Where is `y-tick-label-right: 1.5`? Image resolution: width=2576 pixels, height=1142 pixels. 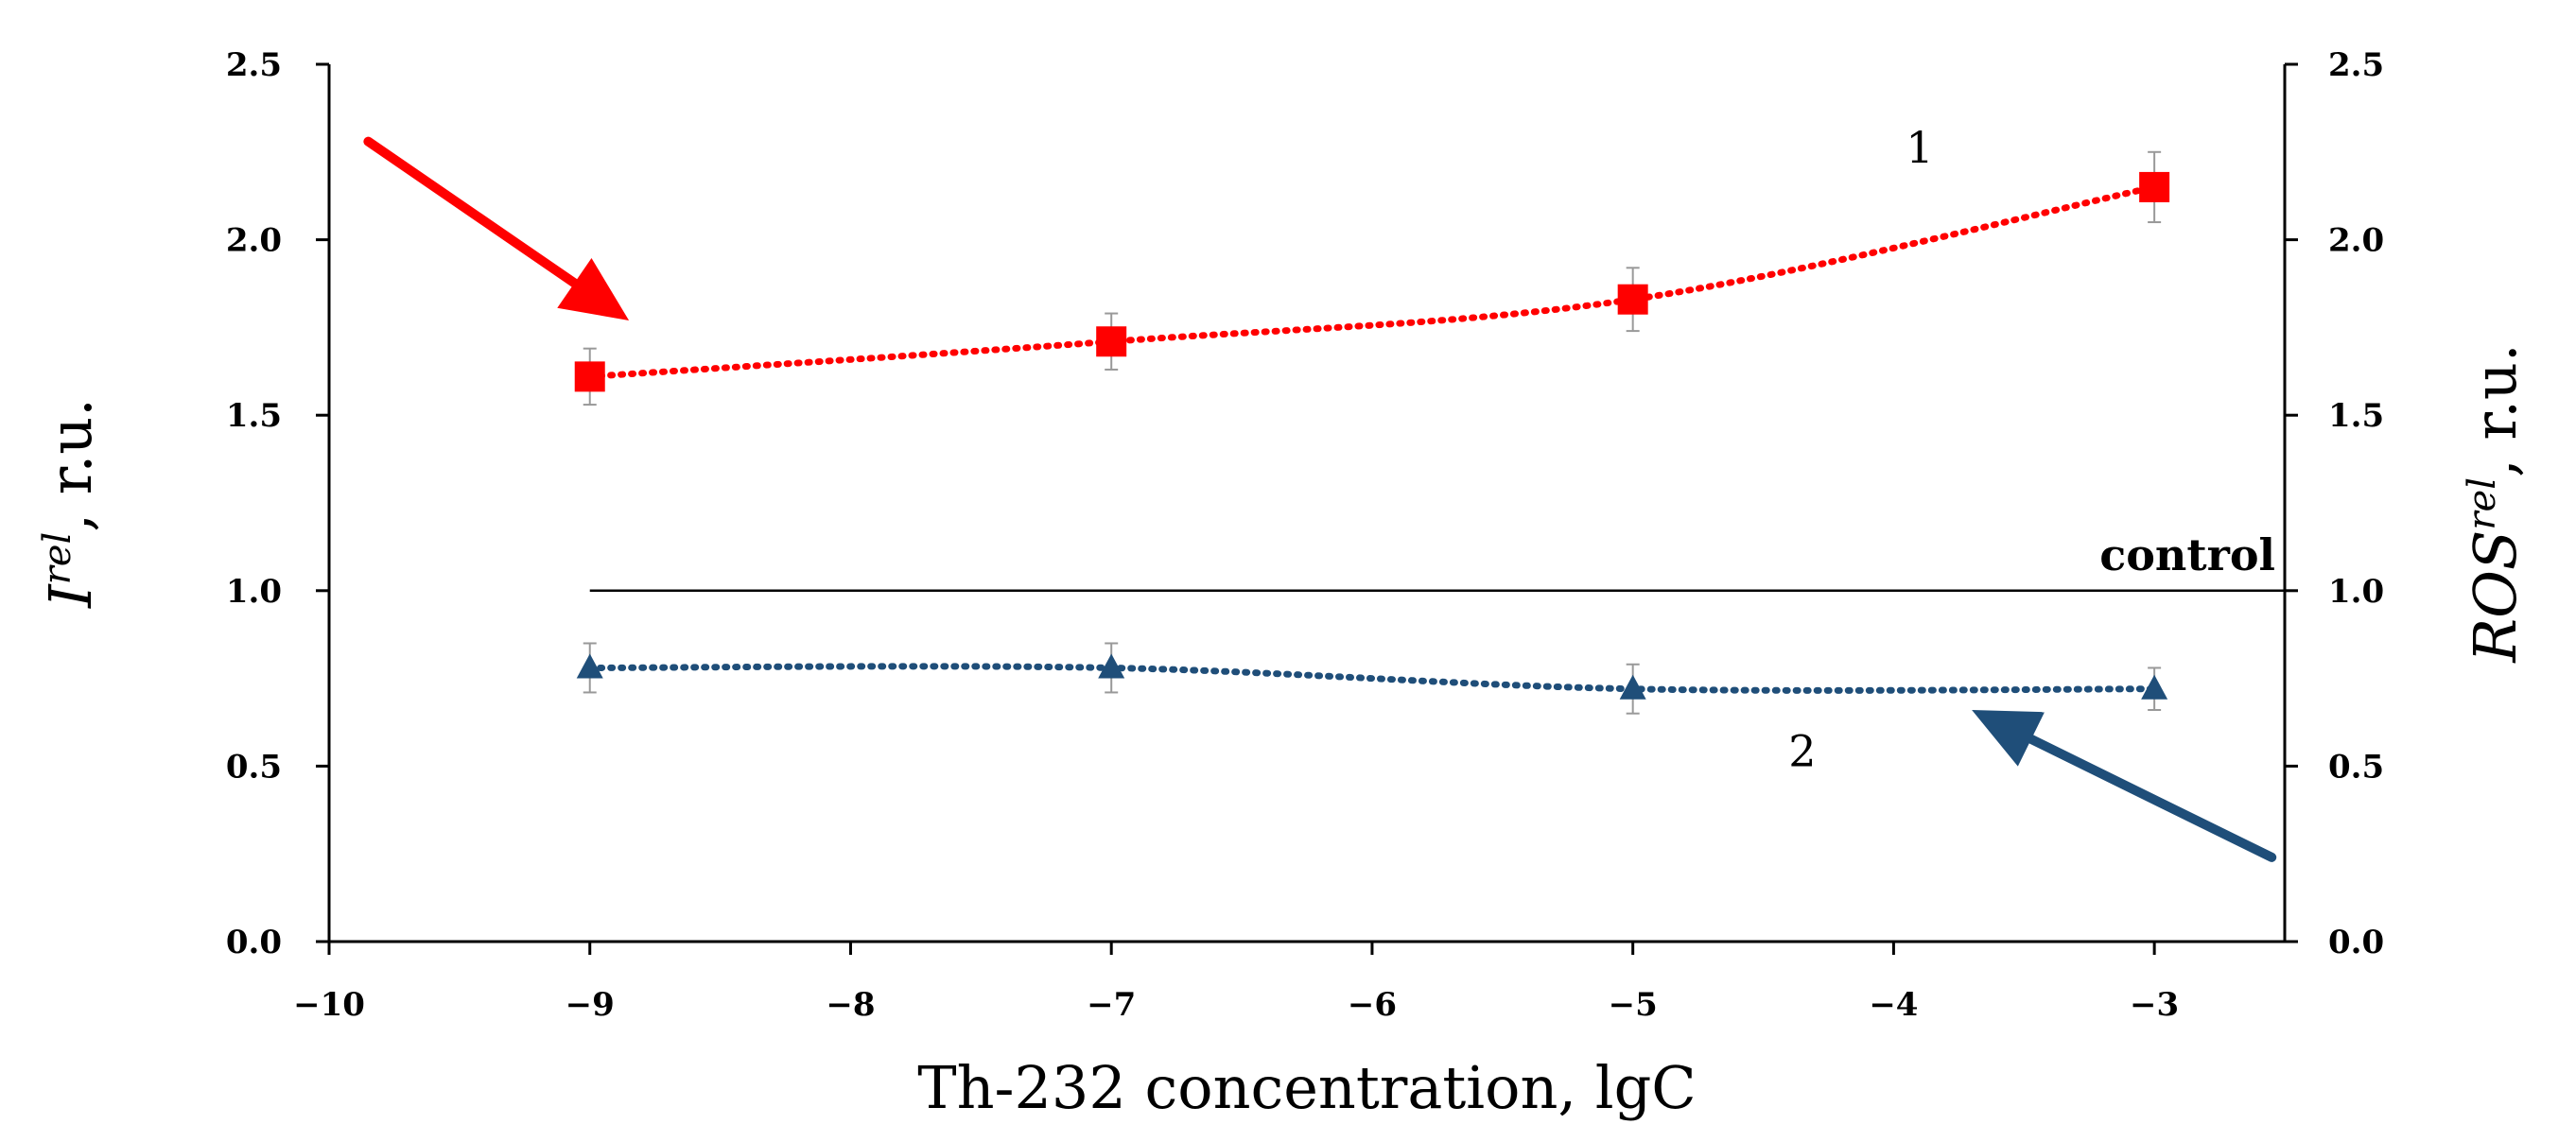
y-tick-label-right: 1.5 is located at coordinates (2356, 416).